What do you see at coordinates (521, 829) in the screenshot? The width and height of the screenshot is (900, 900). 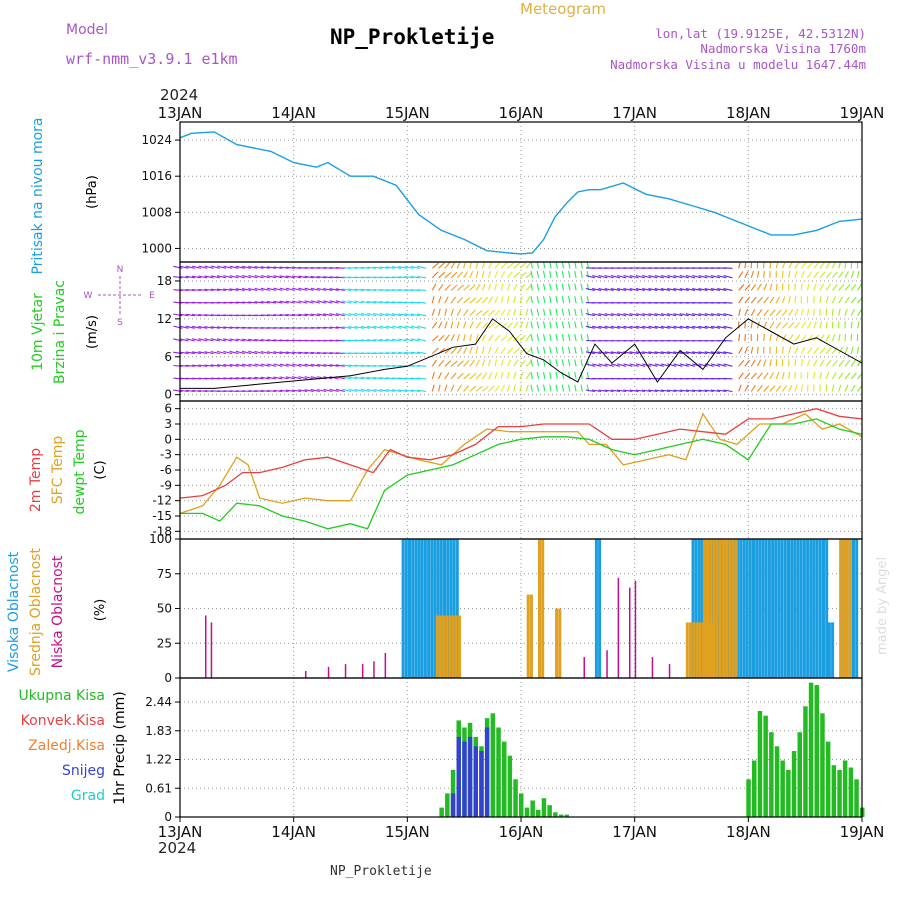 I see `bottom-time-axis: 13JAN 14JAN 15JAN 16JAN 17JAN 18JAN 19JAN` at bounding box center [521, 829].